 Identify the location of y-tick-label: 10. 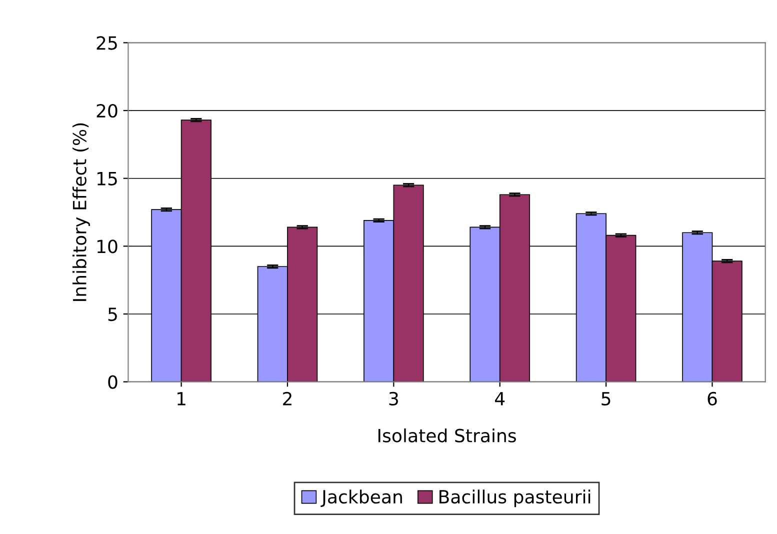
(107, 247).